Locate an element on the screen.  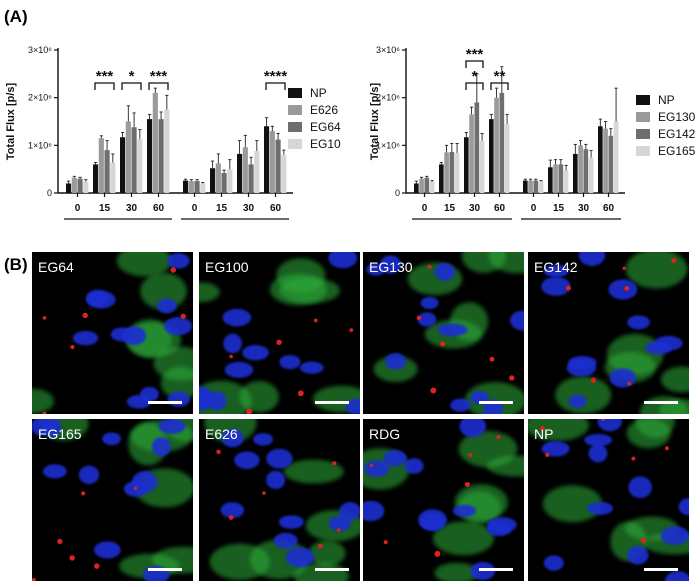
micrograph-label: EG64 is located at coordinates (56, 267).